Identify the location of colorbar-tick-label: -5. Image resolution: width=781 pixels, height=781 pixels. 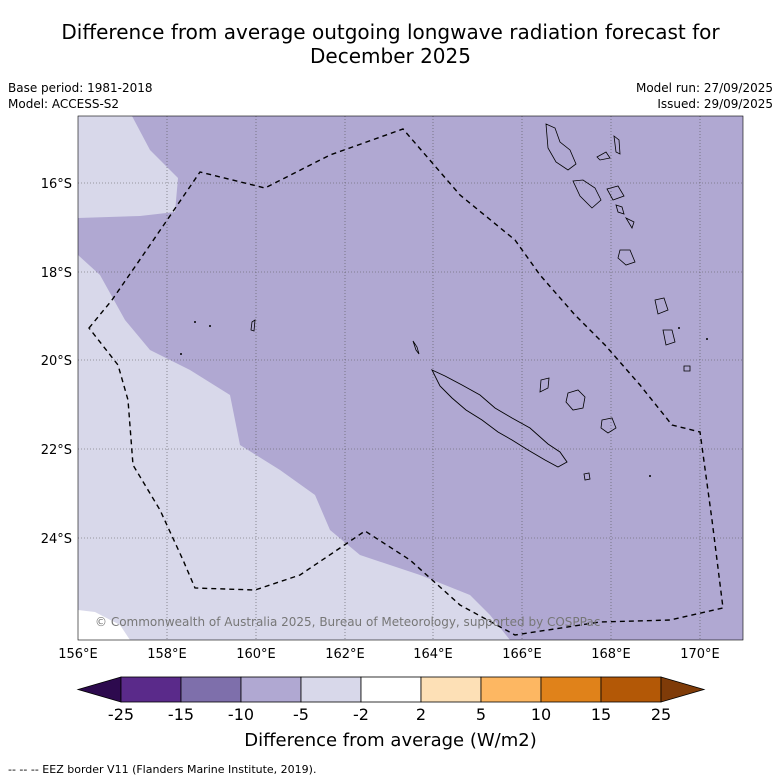
(301, 714).